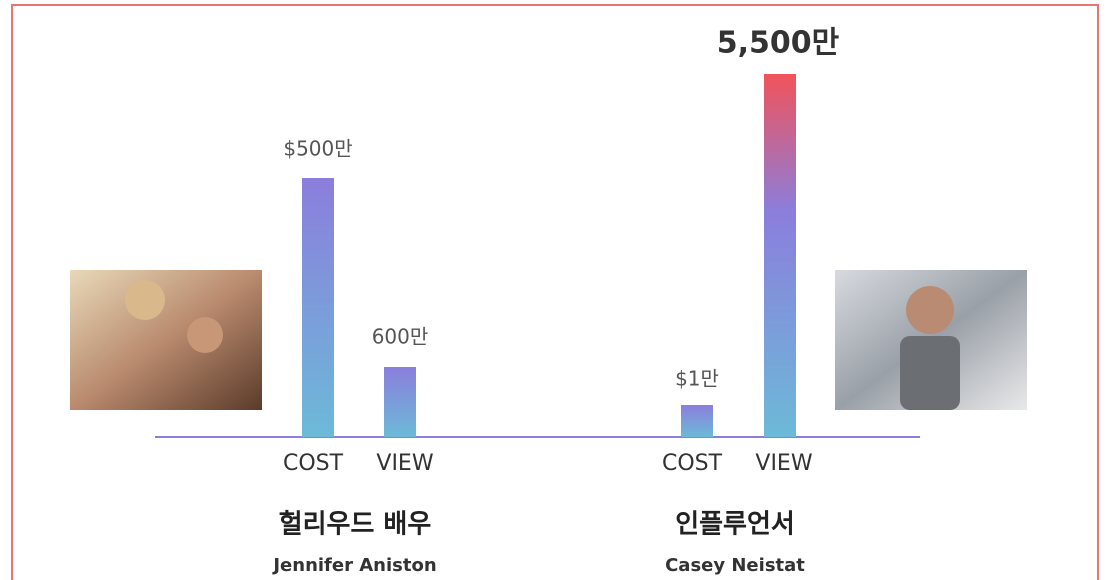 This screenshot has height=580, width=1106. Describe the element at coordinates (355, 525) in the screenshot. I see `group-title: 헐리우드 배우` at that location.